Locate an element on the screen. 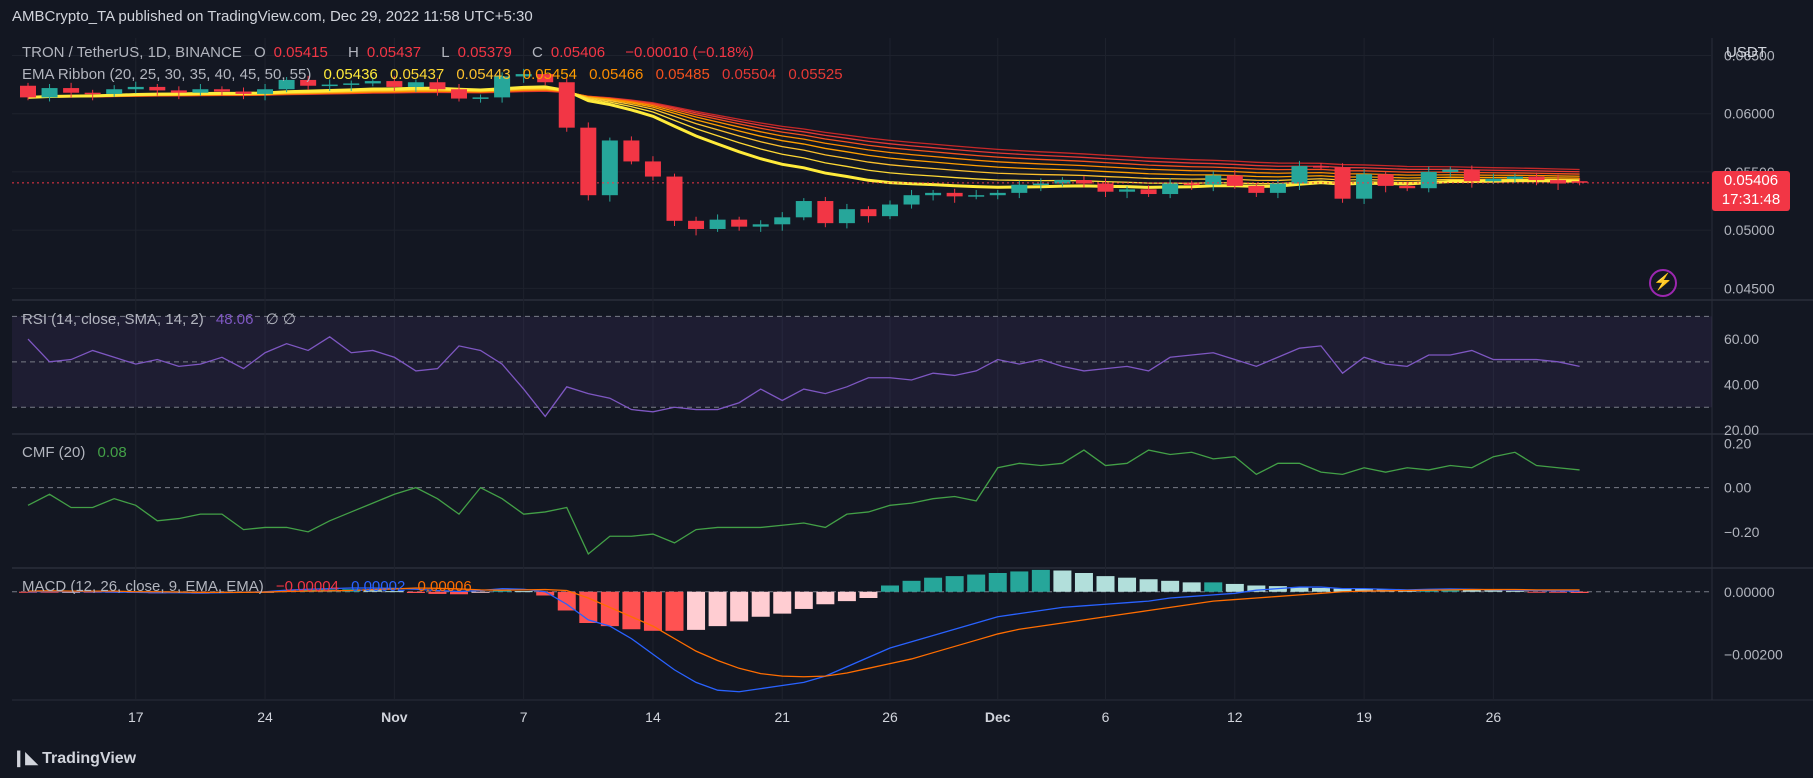 The height and width of the screenshot is (778, 1813). x-tick-label: 19 is located at coordinates (1364, 717).